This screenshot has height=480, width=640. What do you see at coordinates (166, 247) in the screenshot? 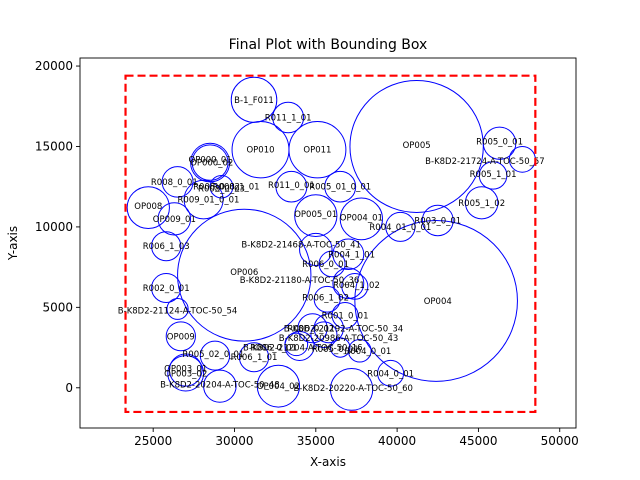
I see `circle-label-24: R006_1_03` at bounding box center [166, 247].